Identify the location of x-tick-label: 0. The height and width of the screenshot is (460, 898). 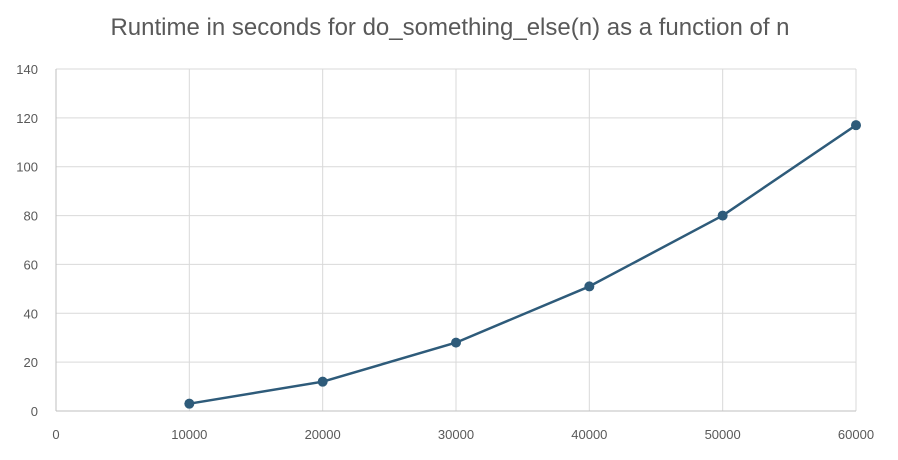
(55, 434).